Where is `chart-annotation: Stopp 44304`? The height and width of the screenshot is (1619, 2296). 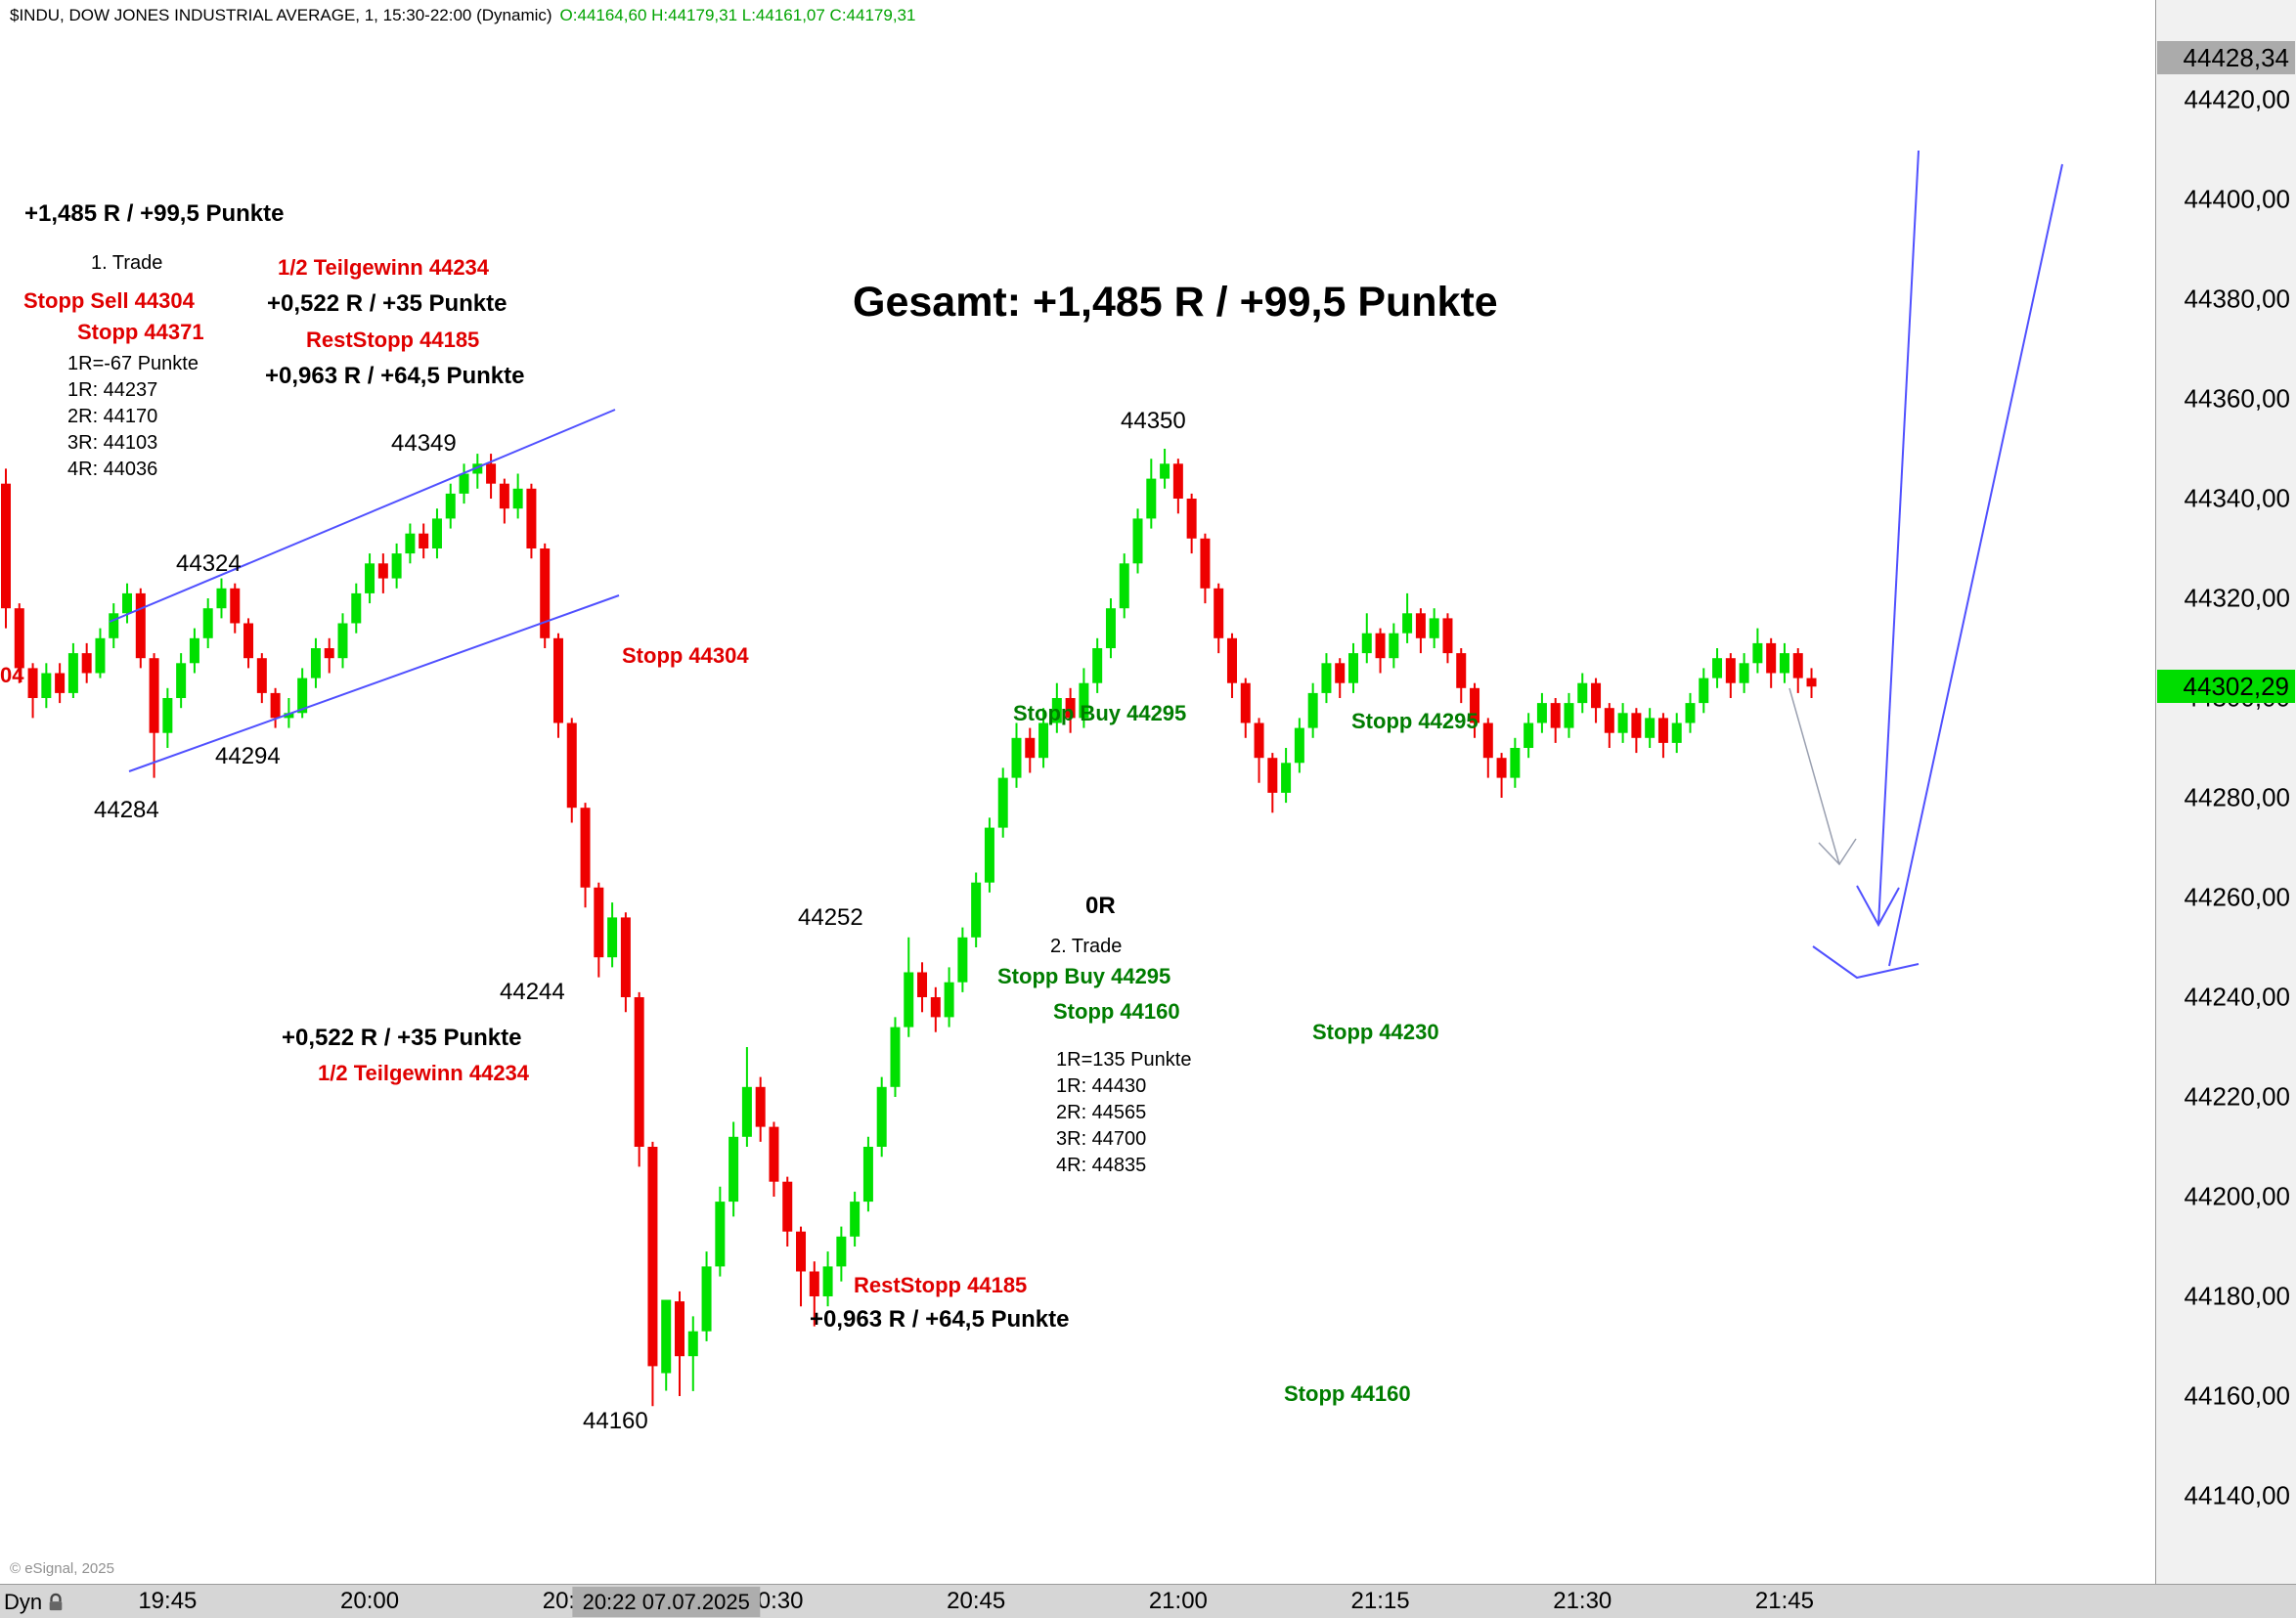 chart-annotation: Stopp 44304 is located at coordinates (685, 655).